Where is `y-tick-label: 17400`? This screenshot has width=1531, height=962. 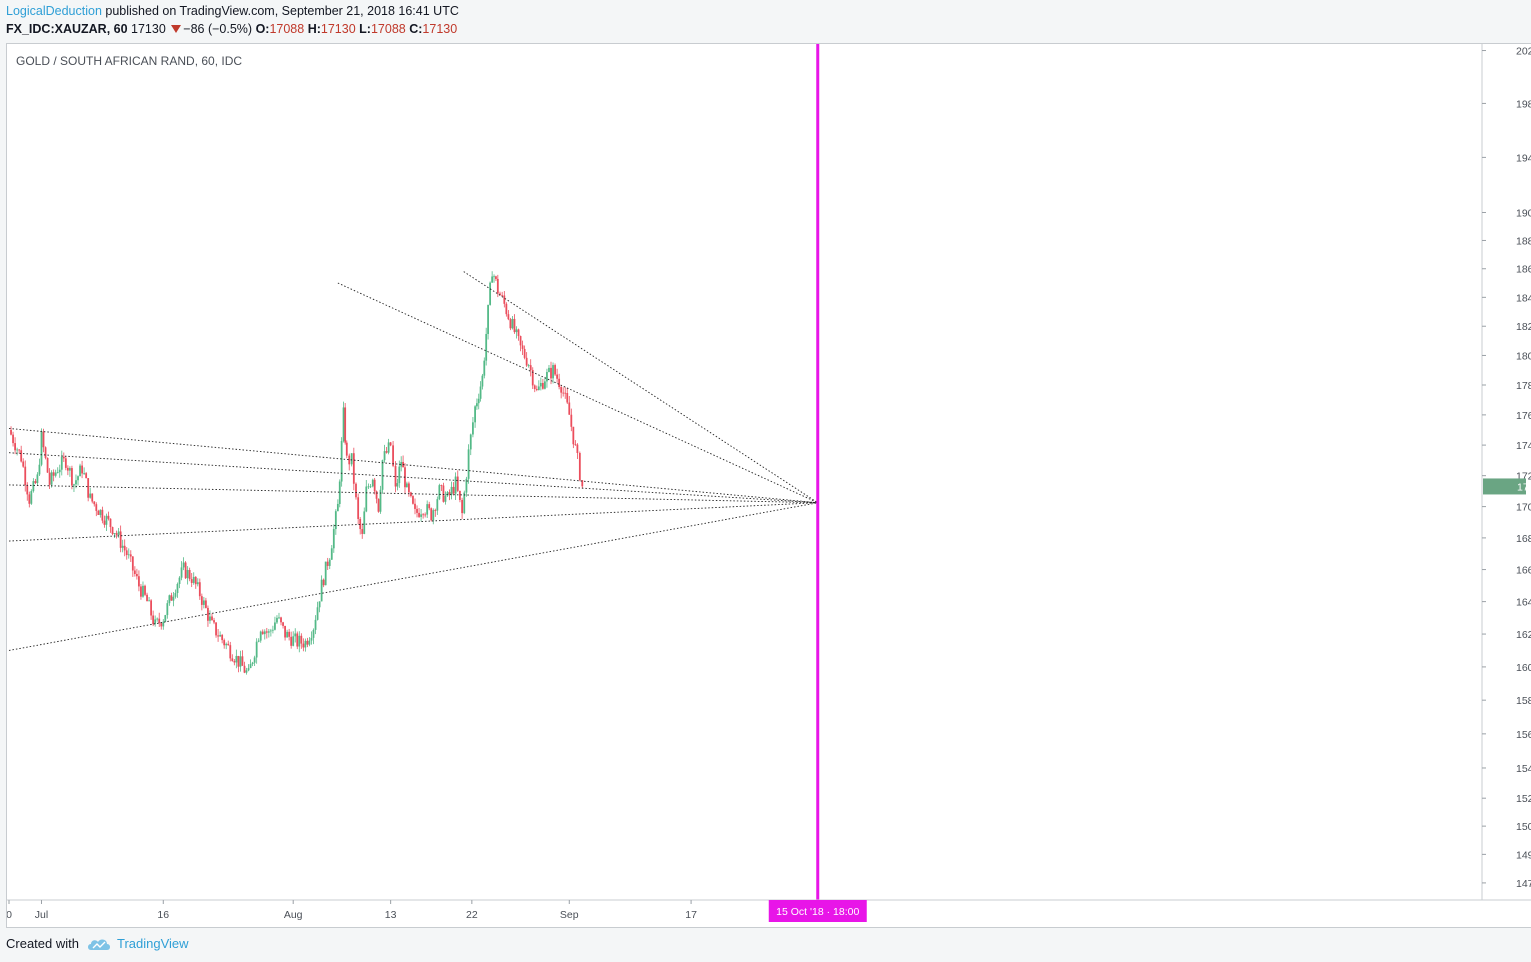
y-tick-label: 17400 is located at coordinates (1523, 446).